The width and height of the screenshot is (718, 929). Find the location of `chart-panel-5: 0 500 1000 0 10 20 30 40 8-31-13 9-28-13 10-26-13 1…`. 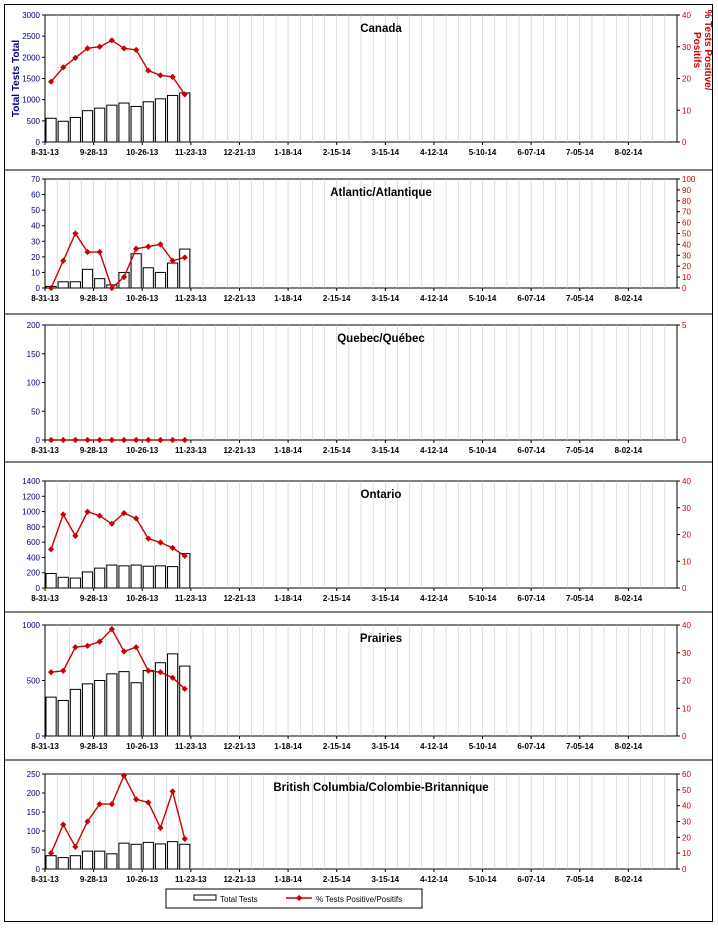

chart-panel-5: 0 500 1000 0 10 20 30 40 8-31-13 9-28-13 10-26-13 1… is located at coordinates (356, 686).